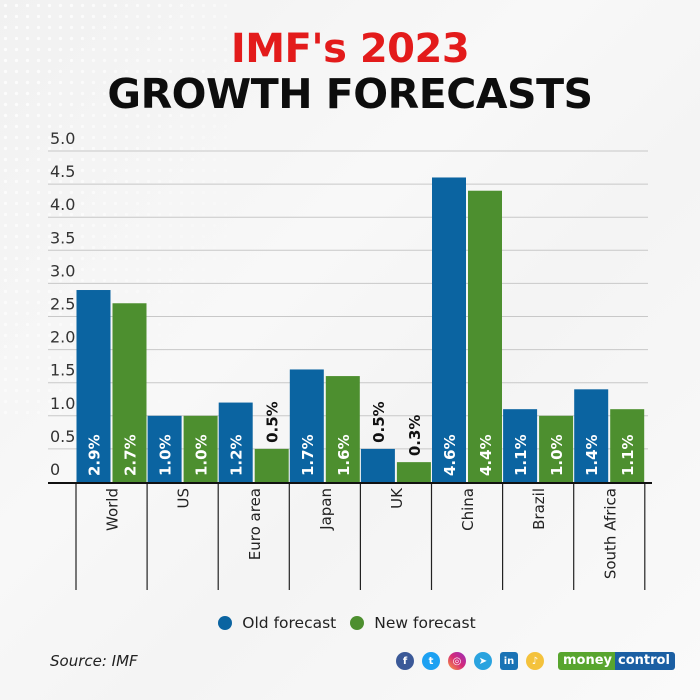 The image size is (700, 700). What do you see at coordinates (483, 661) in the screenshot?
I see `telegram-icon: ➤` at bounding box center [483, 661].